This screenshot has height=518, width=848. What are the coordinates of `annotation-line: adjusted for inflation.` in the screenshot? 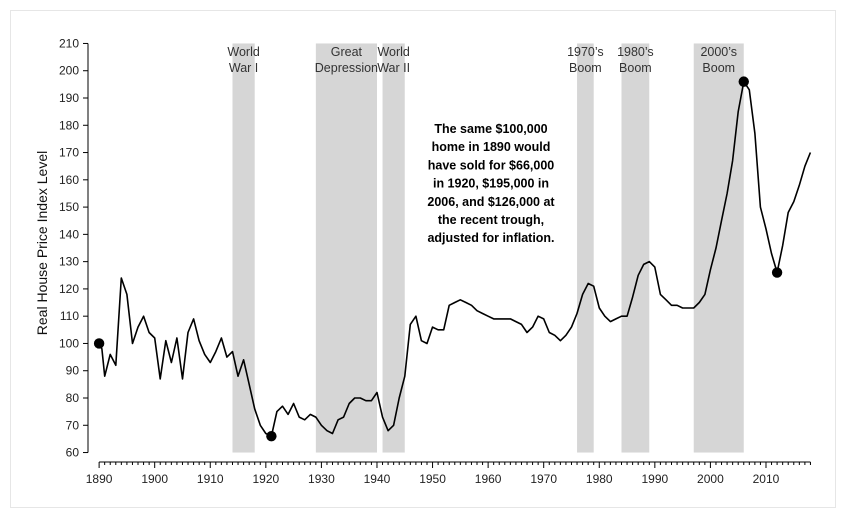 It's located at (490, 238).